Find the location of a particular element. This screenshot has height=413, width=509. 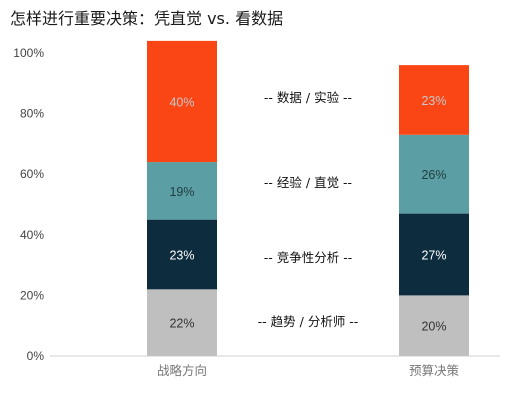

bar-value-label: 19% is located at coordinates (181, 192).